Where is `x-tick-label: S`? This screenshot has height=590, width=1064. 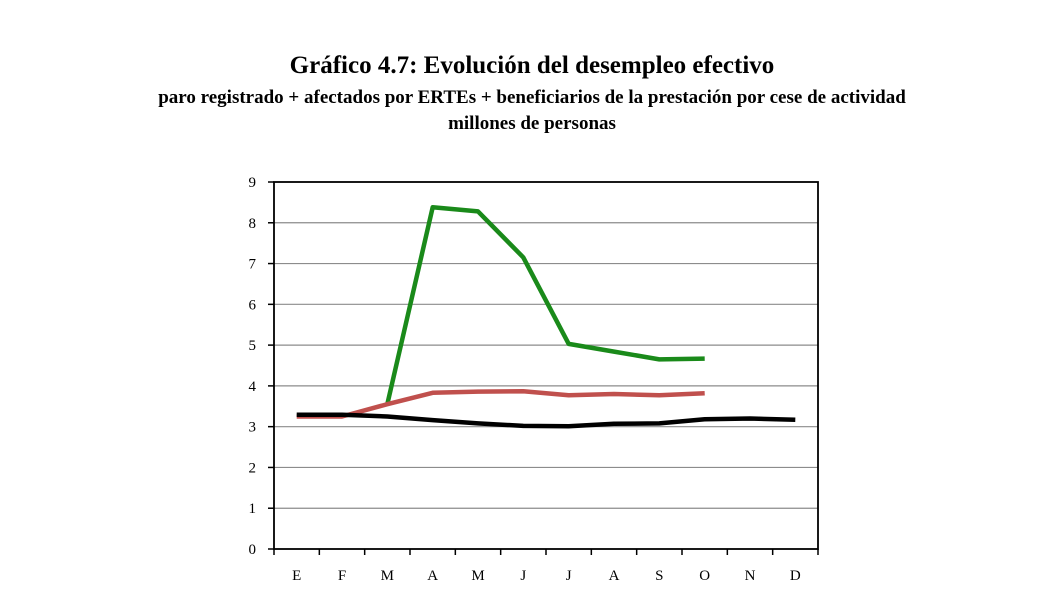 x-tick-label: S is located at coordinates (659, 576).